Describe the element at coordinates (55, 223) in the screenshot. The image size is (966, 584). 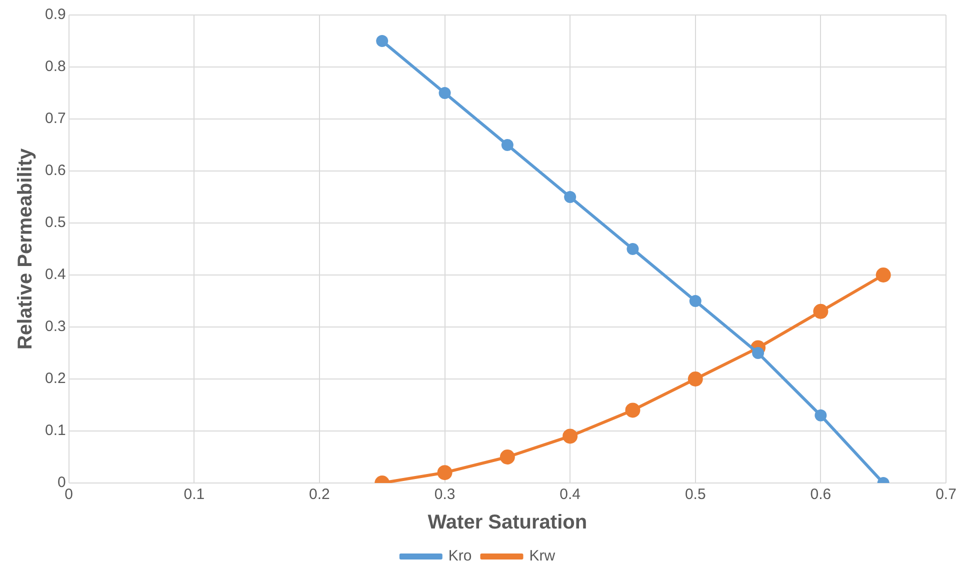
I see `y-tick-label: 0.5` at that location.